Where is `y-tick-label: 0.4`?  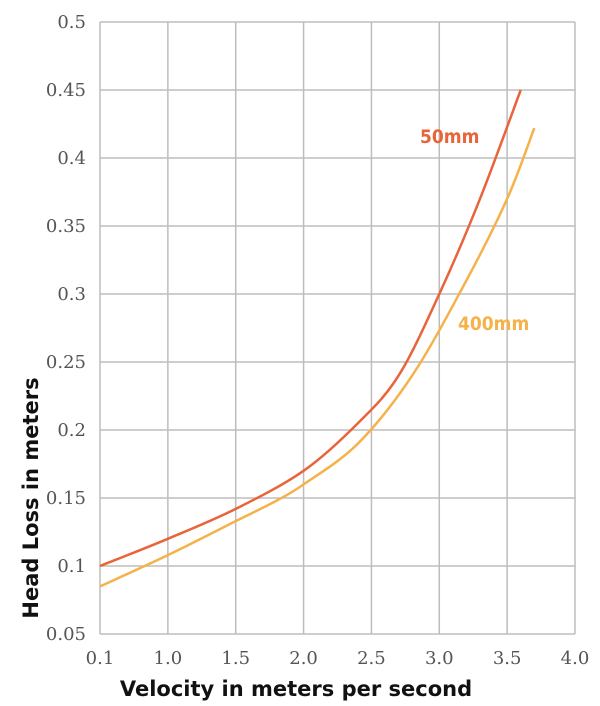
y-tick-label: 0.4 is located at coordinates (71, 158).